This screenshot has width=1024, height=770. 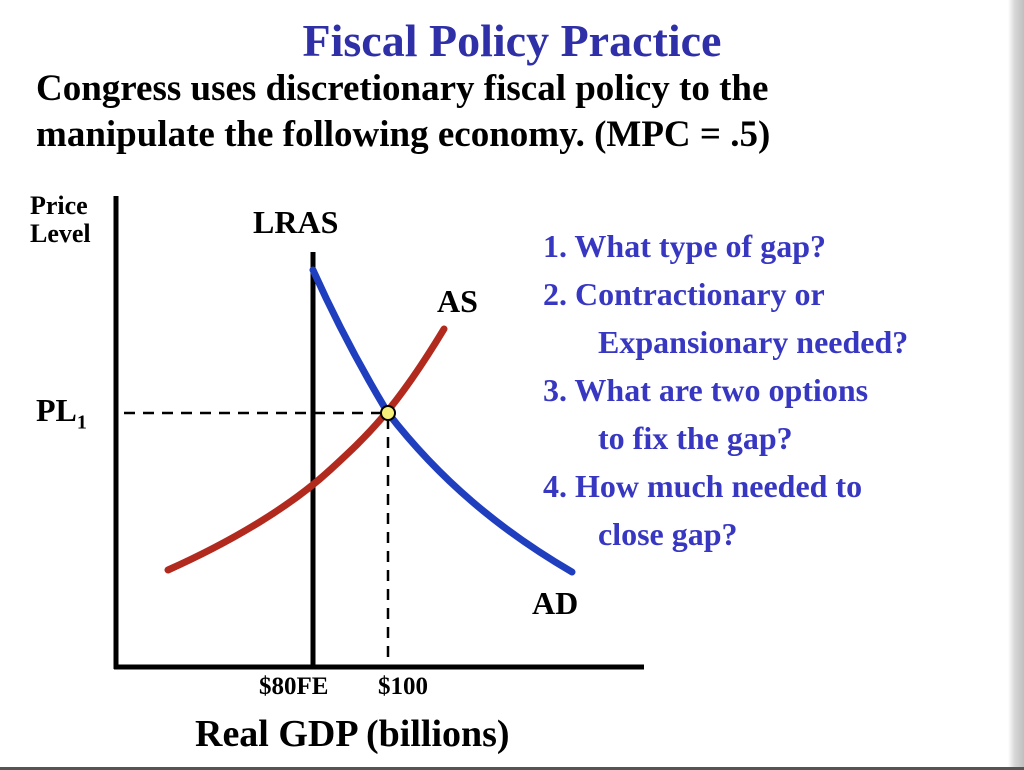 I want to click on question-3-number: 3., so click(x=555, y=390).